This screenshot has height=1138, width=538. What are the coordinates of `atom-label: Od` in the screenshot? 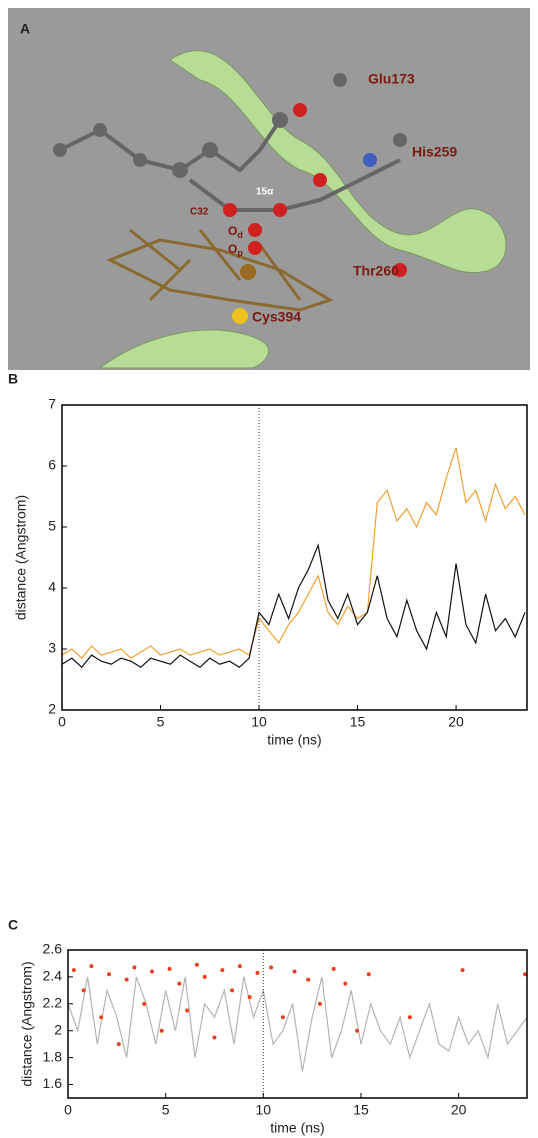 It's located at (235, 232).